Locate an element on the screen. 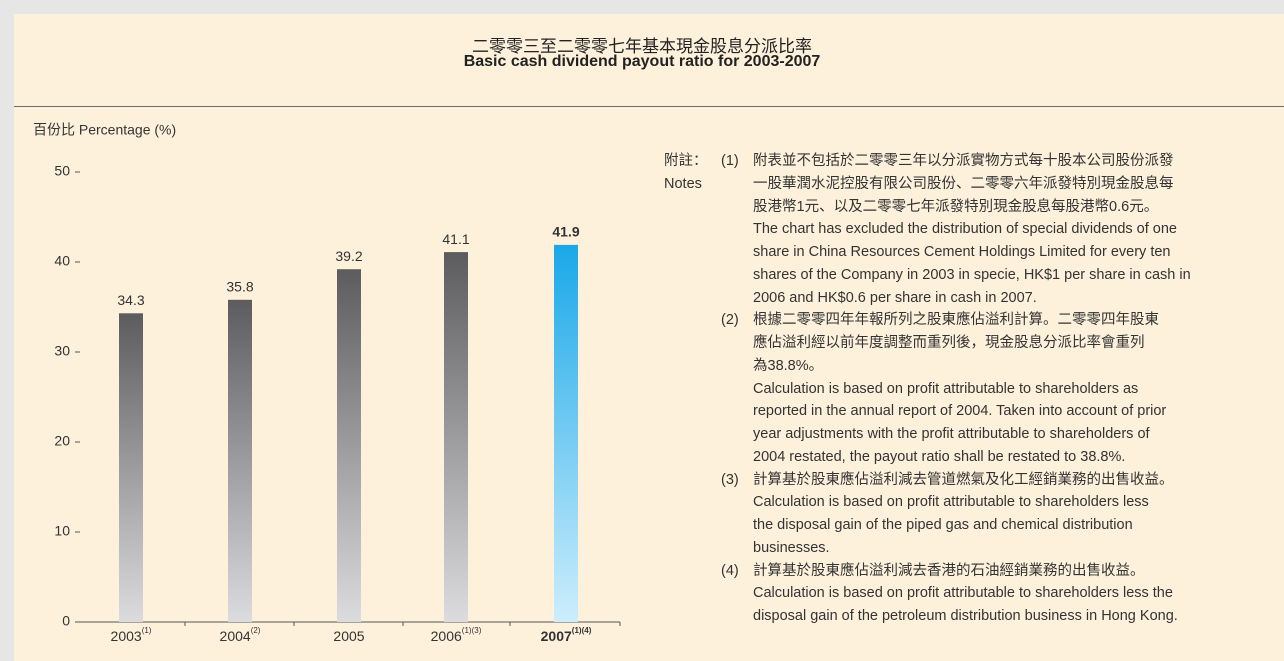 This screenshot has width=1284, height=661. note-number: (4) is located at coordinates (730, 570).